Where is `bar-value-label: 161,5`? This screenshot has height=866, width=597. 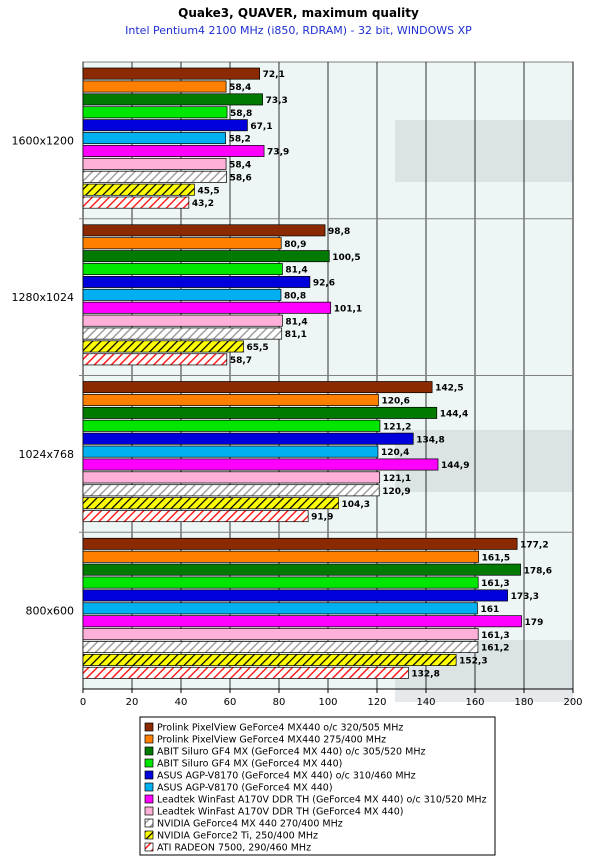 bar-value-label: 161,5 is located at coordinates (496, 558).